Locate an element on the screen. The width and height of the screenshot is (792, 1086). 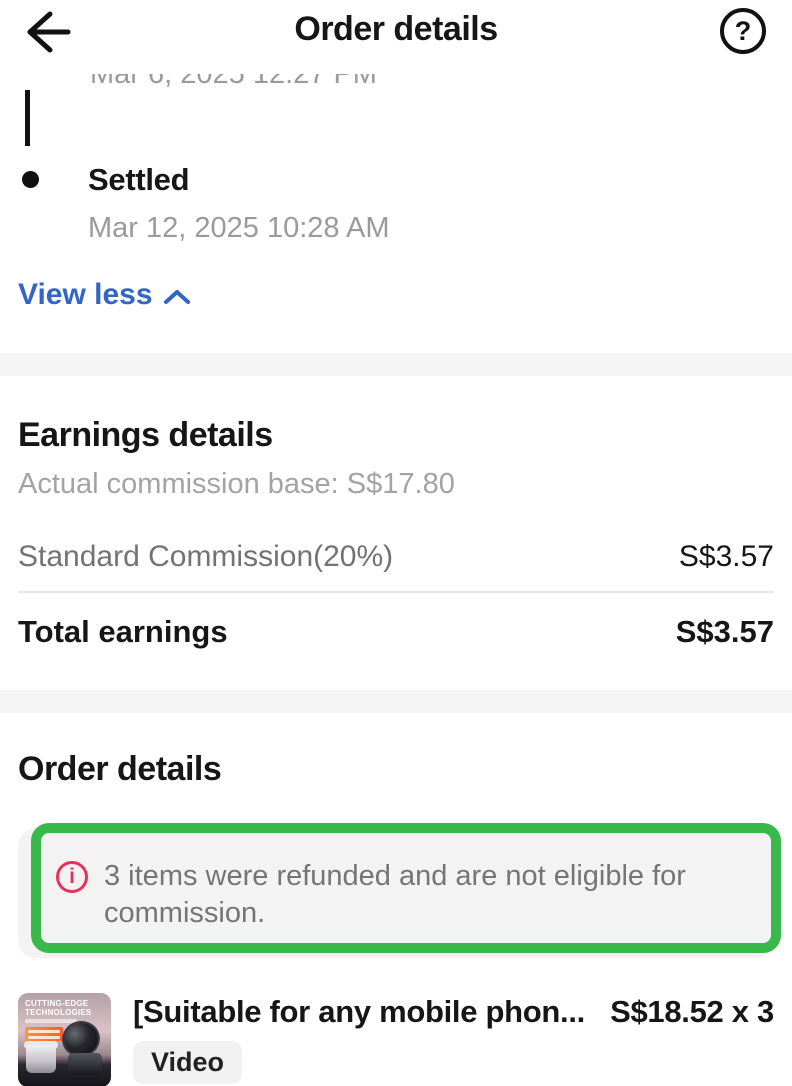
row-divider is located at coordinates (396, 592).